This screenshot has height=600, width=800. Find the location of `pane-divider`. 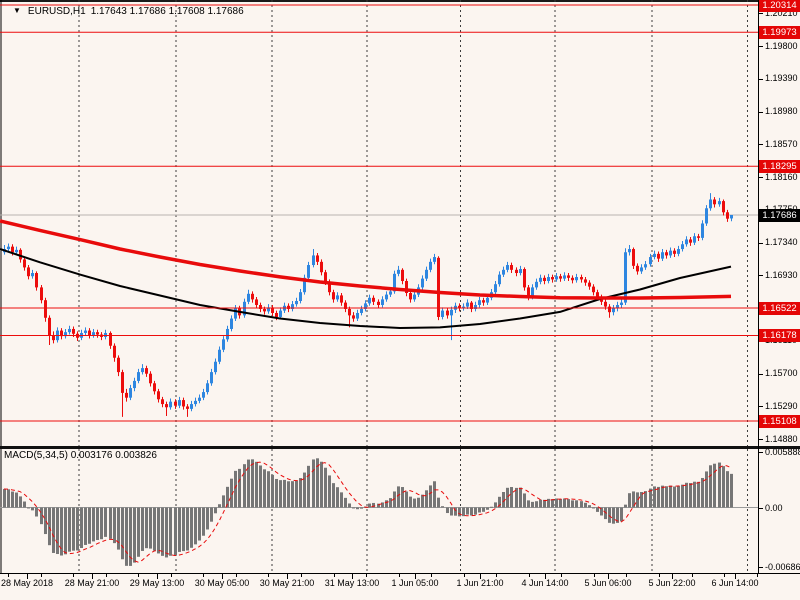

pane-divider is located at coordinates (400, 447).